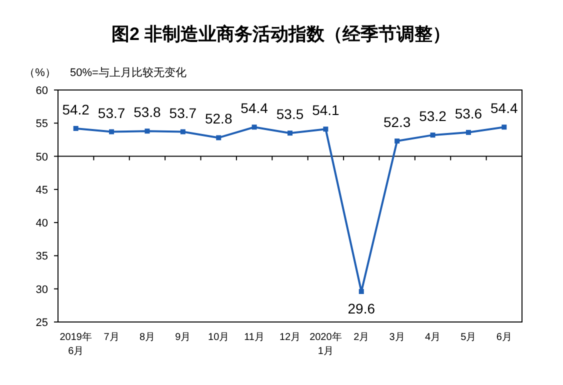 The width and height of the screenshot is (563, 385). I want to click on data-label: 54.1, so click(326, 110).